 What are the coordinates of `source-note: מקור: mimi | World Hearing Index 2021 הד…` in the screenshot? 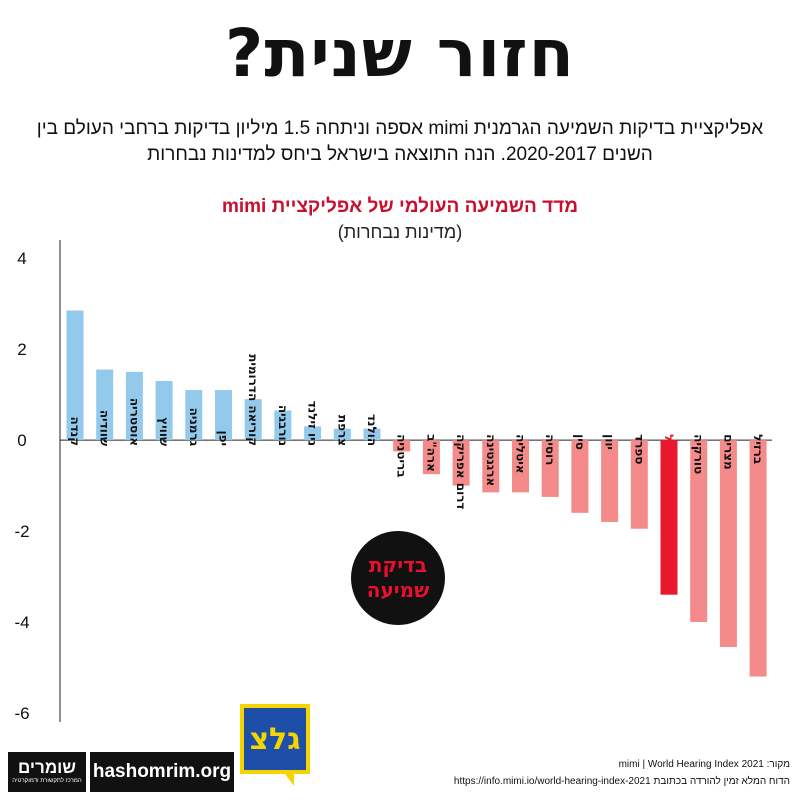 It's located at (580, 773).